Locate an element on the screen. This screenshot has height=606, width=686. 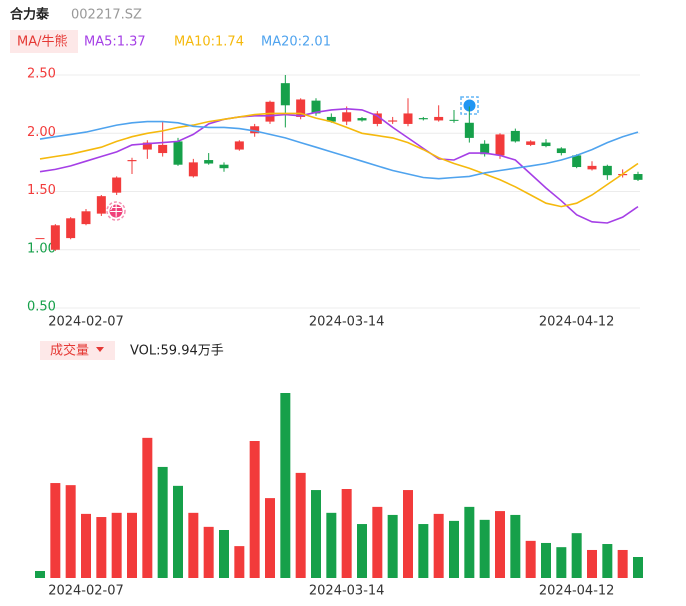
dropdown-arrow is located at coordinates (100, 349).